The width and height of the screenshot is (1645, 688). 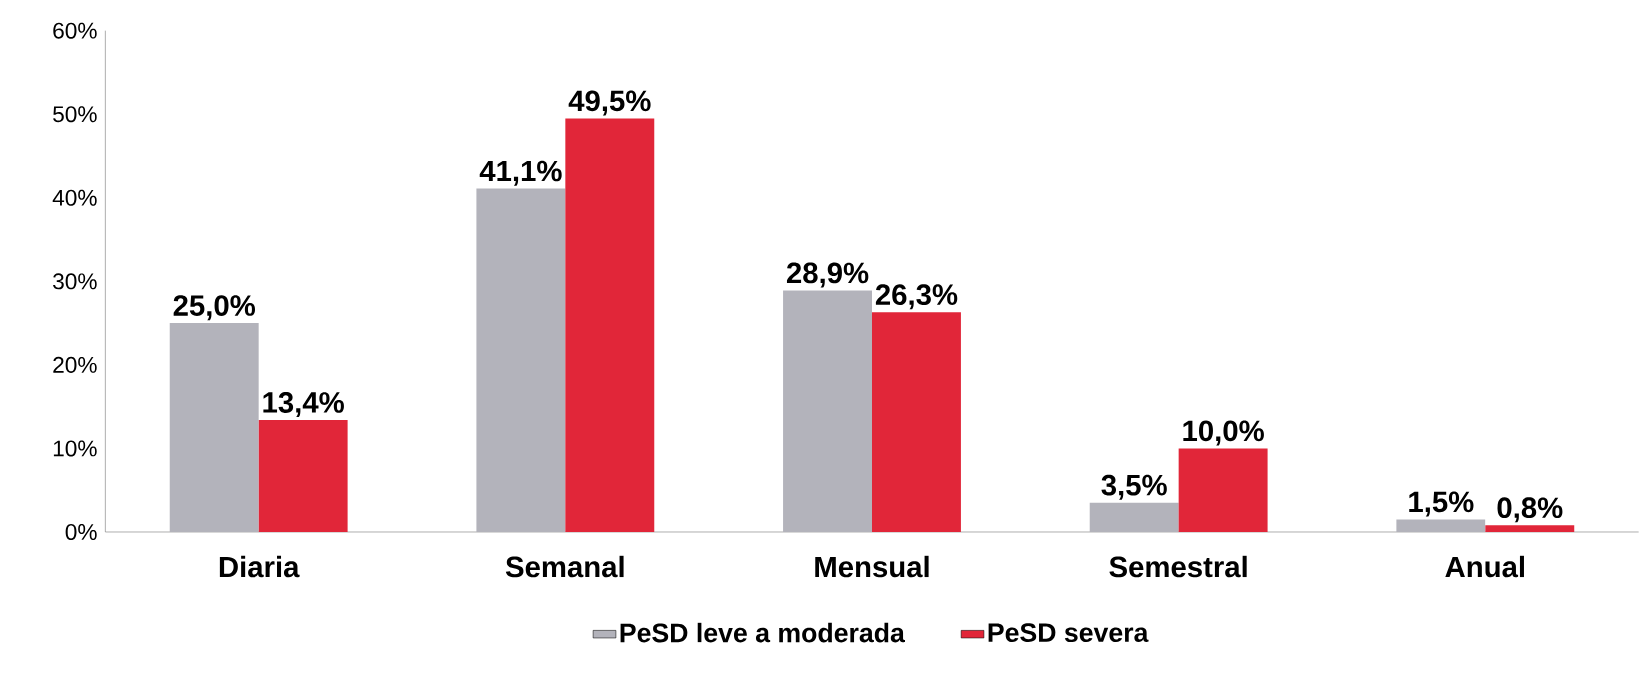 I want to click on x-tick-label: Diaria, so click(x=259, y=566).